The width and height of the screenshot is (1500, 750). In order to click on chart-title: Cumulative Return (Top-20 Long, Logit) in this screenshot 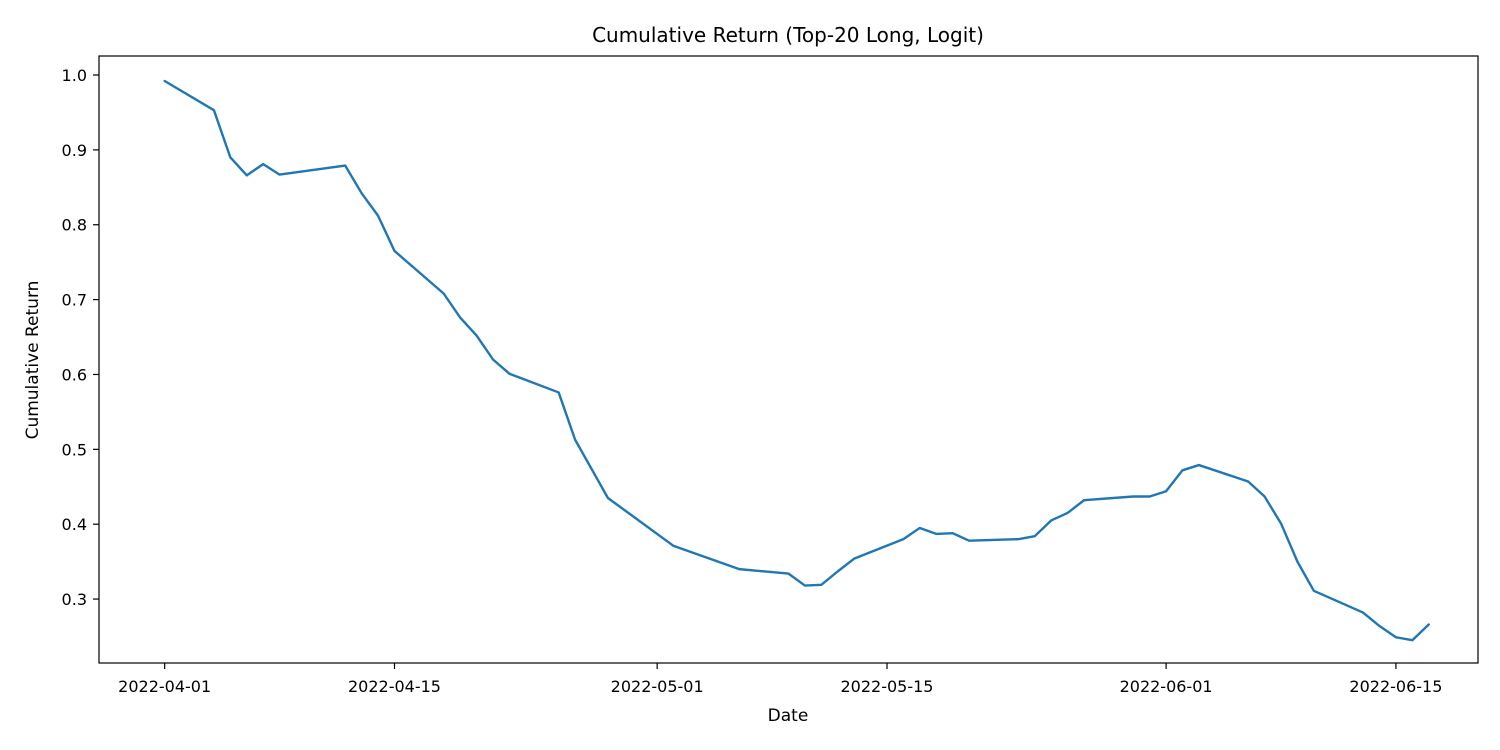, I will do `click(788, 35)`.